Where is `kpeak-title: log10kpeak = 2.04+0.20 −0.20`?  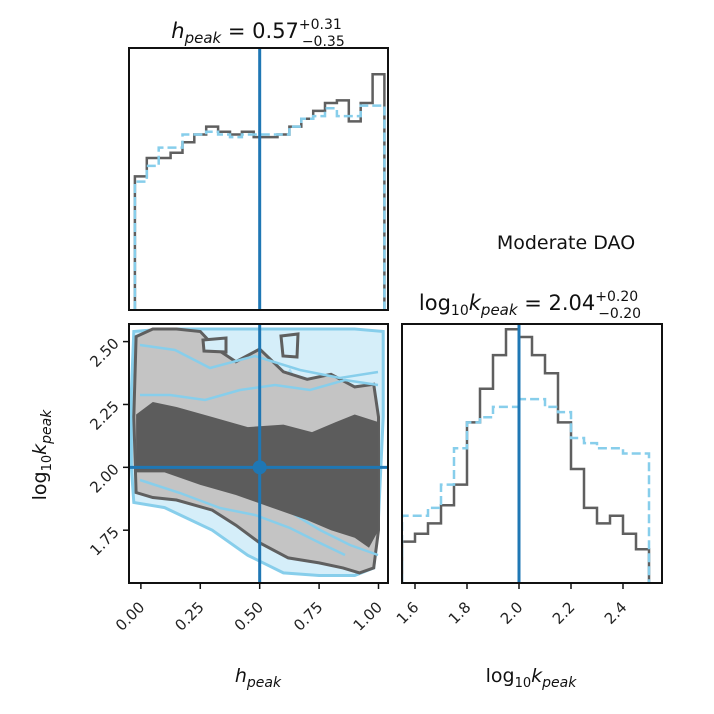
kpeak-title: log10kpeak = 2.04+0.20 −0.20 is located at coordinates (530, 305).